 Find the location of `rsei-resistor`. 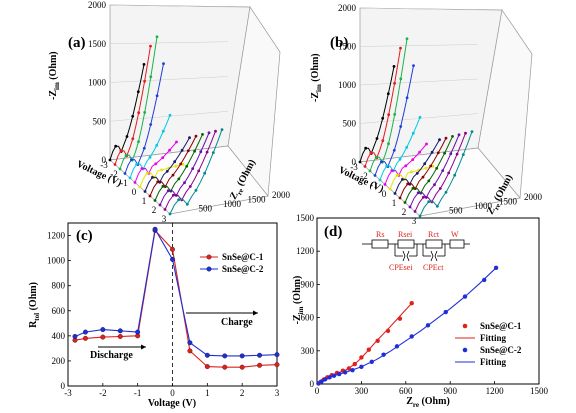

rsei-resistor is located at coordinates (406, 244).